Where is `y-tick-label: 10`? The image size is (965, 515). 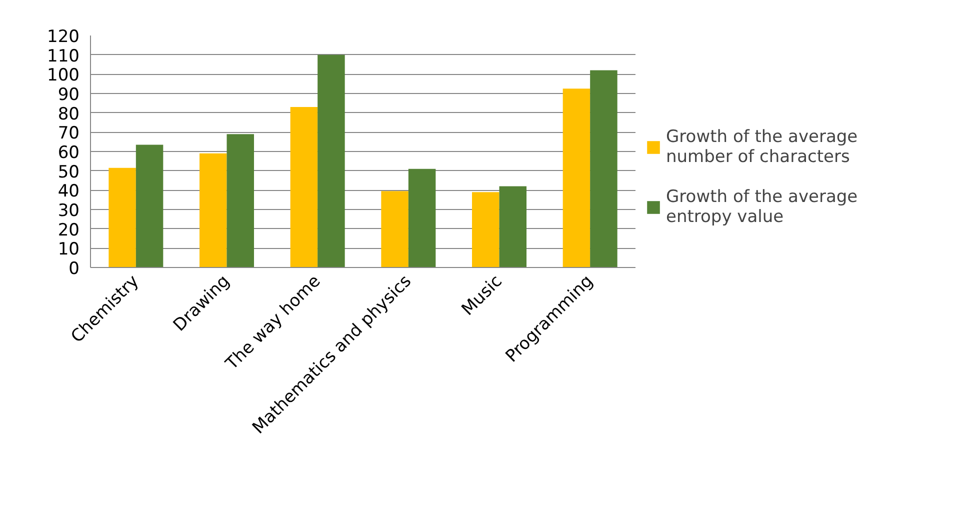
y-tick-label: 10 is located at coordinates (69, 250).